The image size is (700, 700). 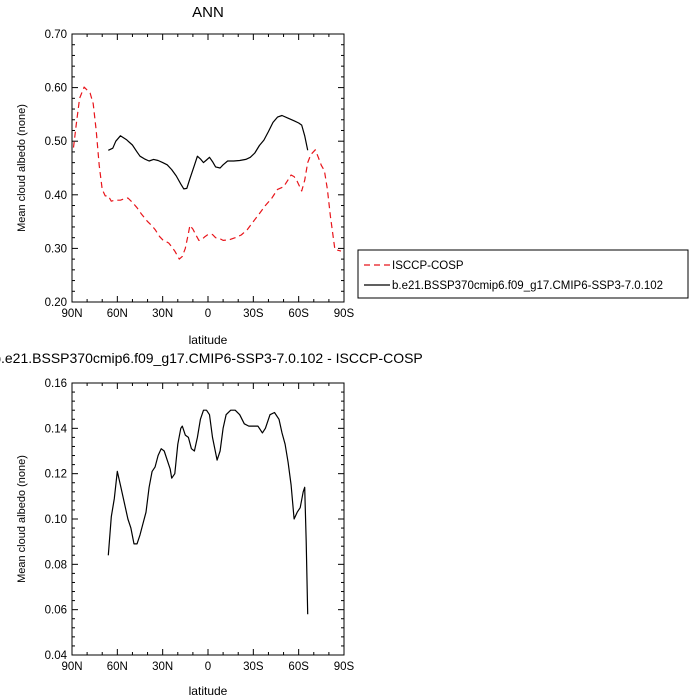 I want to click on chart-1-title: ANN, so click(x=208, y=12).